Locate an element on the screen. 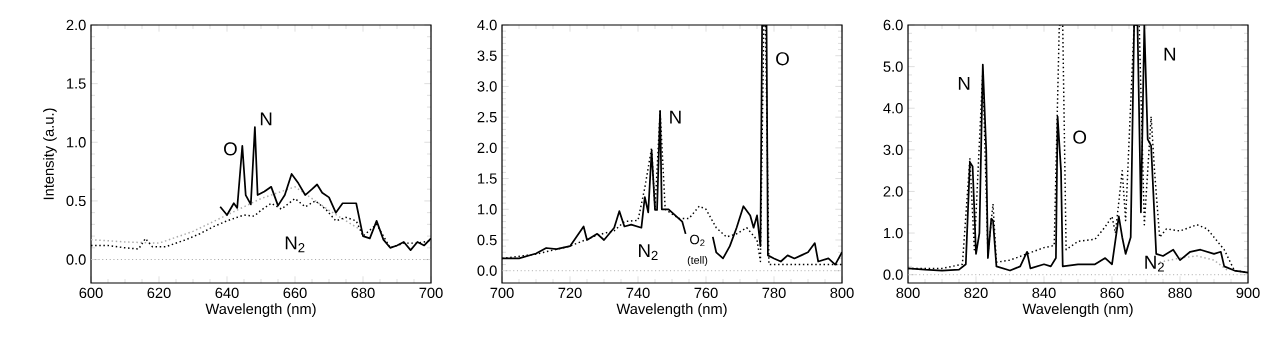  x-tick-label: 780 is located at coordinates (774, 293).